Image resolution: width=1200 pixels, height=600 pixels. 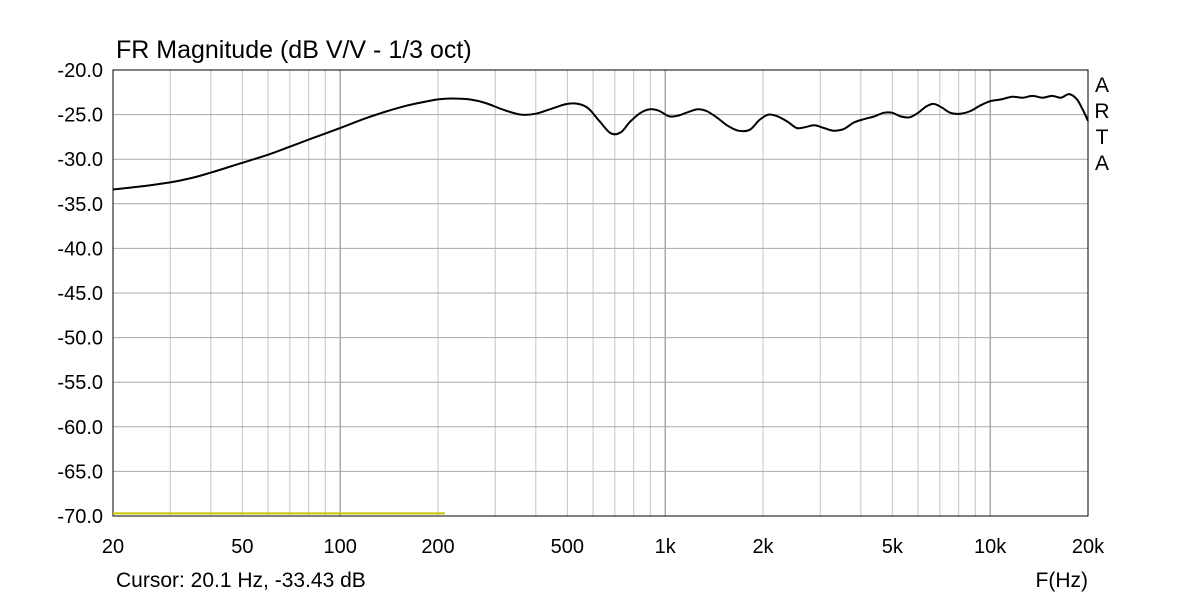 I want to click on y-tick-label: -20.0, so click(x=80, y=71).